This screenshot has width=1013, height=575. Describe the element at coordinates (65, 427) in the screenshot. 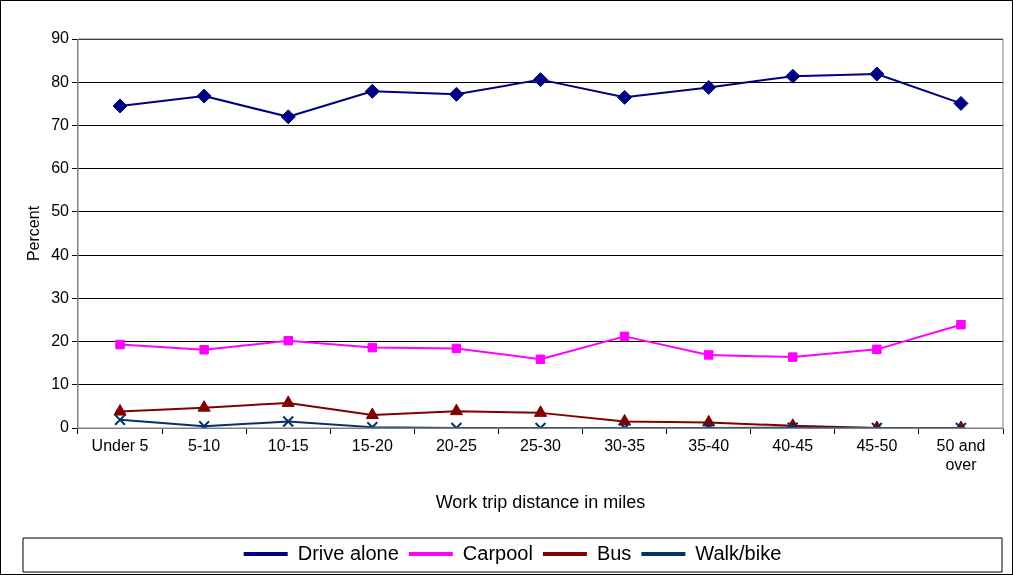

I see `y-tick-label: 0` at that location.